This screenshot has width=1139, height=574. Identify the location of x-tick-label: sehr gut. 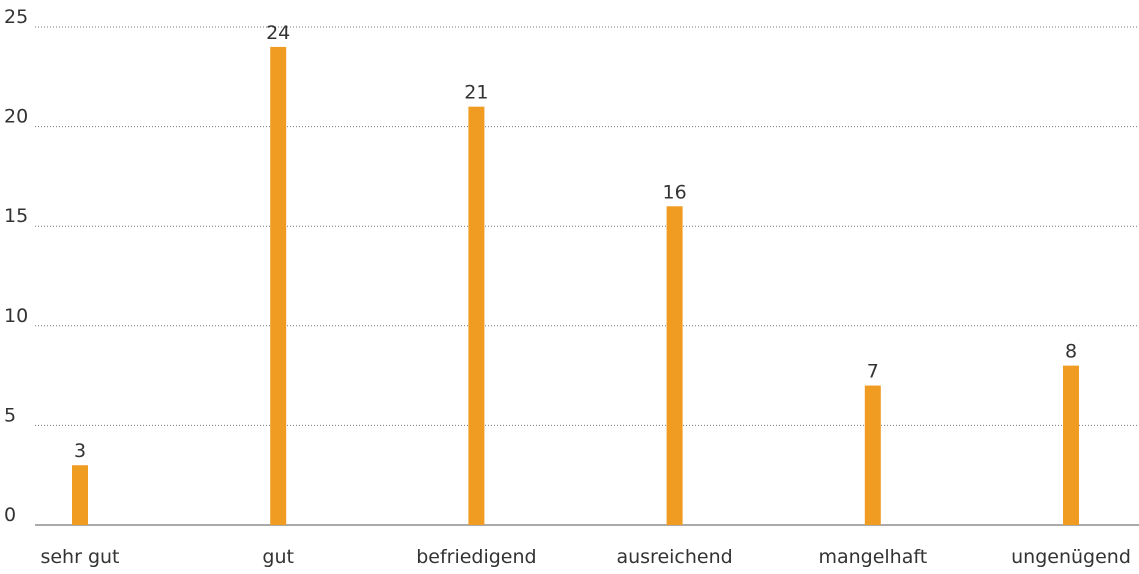
(79, 557).